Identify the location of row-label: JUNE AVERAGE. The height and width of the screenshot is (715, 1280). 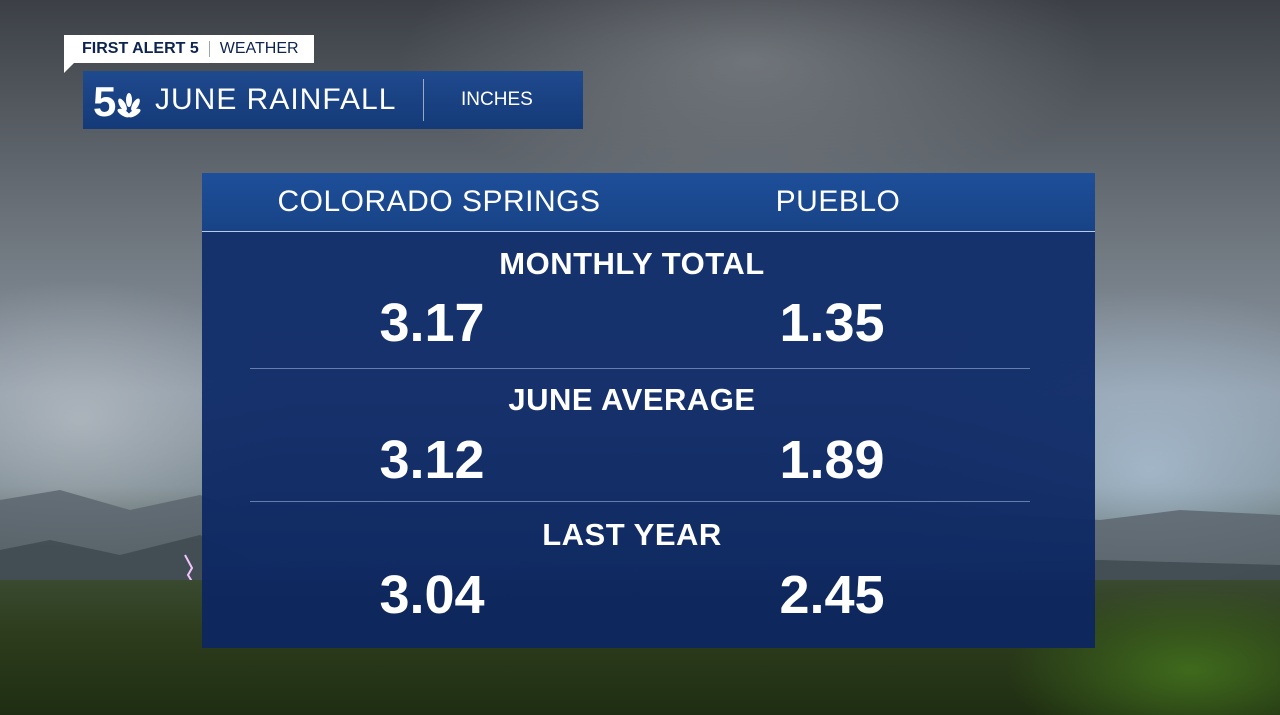
(632, 399).